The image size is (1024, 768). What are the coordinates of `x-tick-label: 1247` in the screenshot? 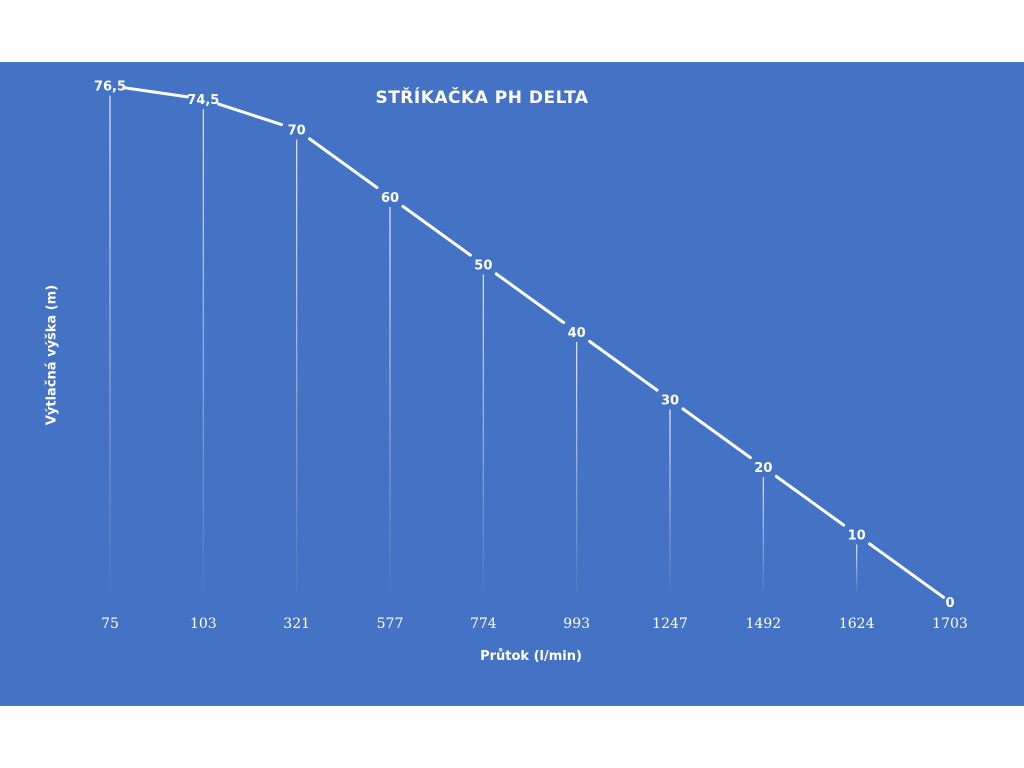 It's located at (670, 624).